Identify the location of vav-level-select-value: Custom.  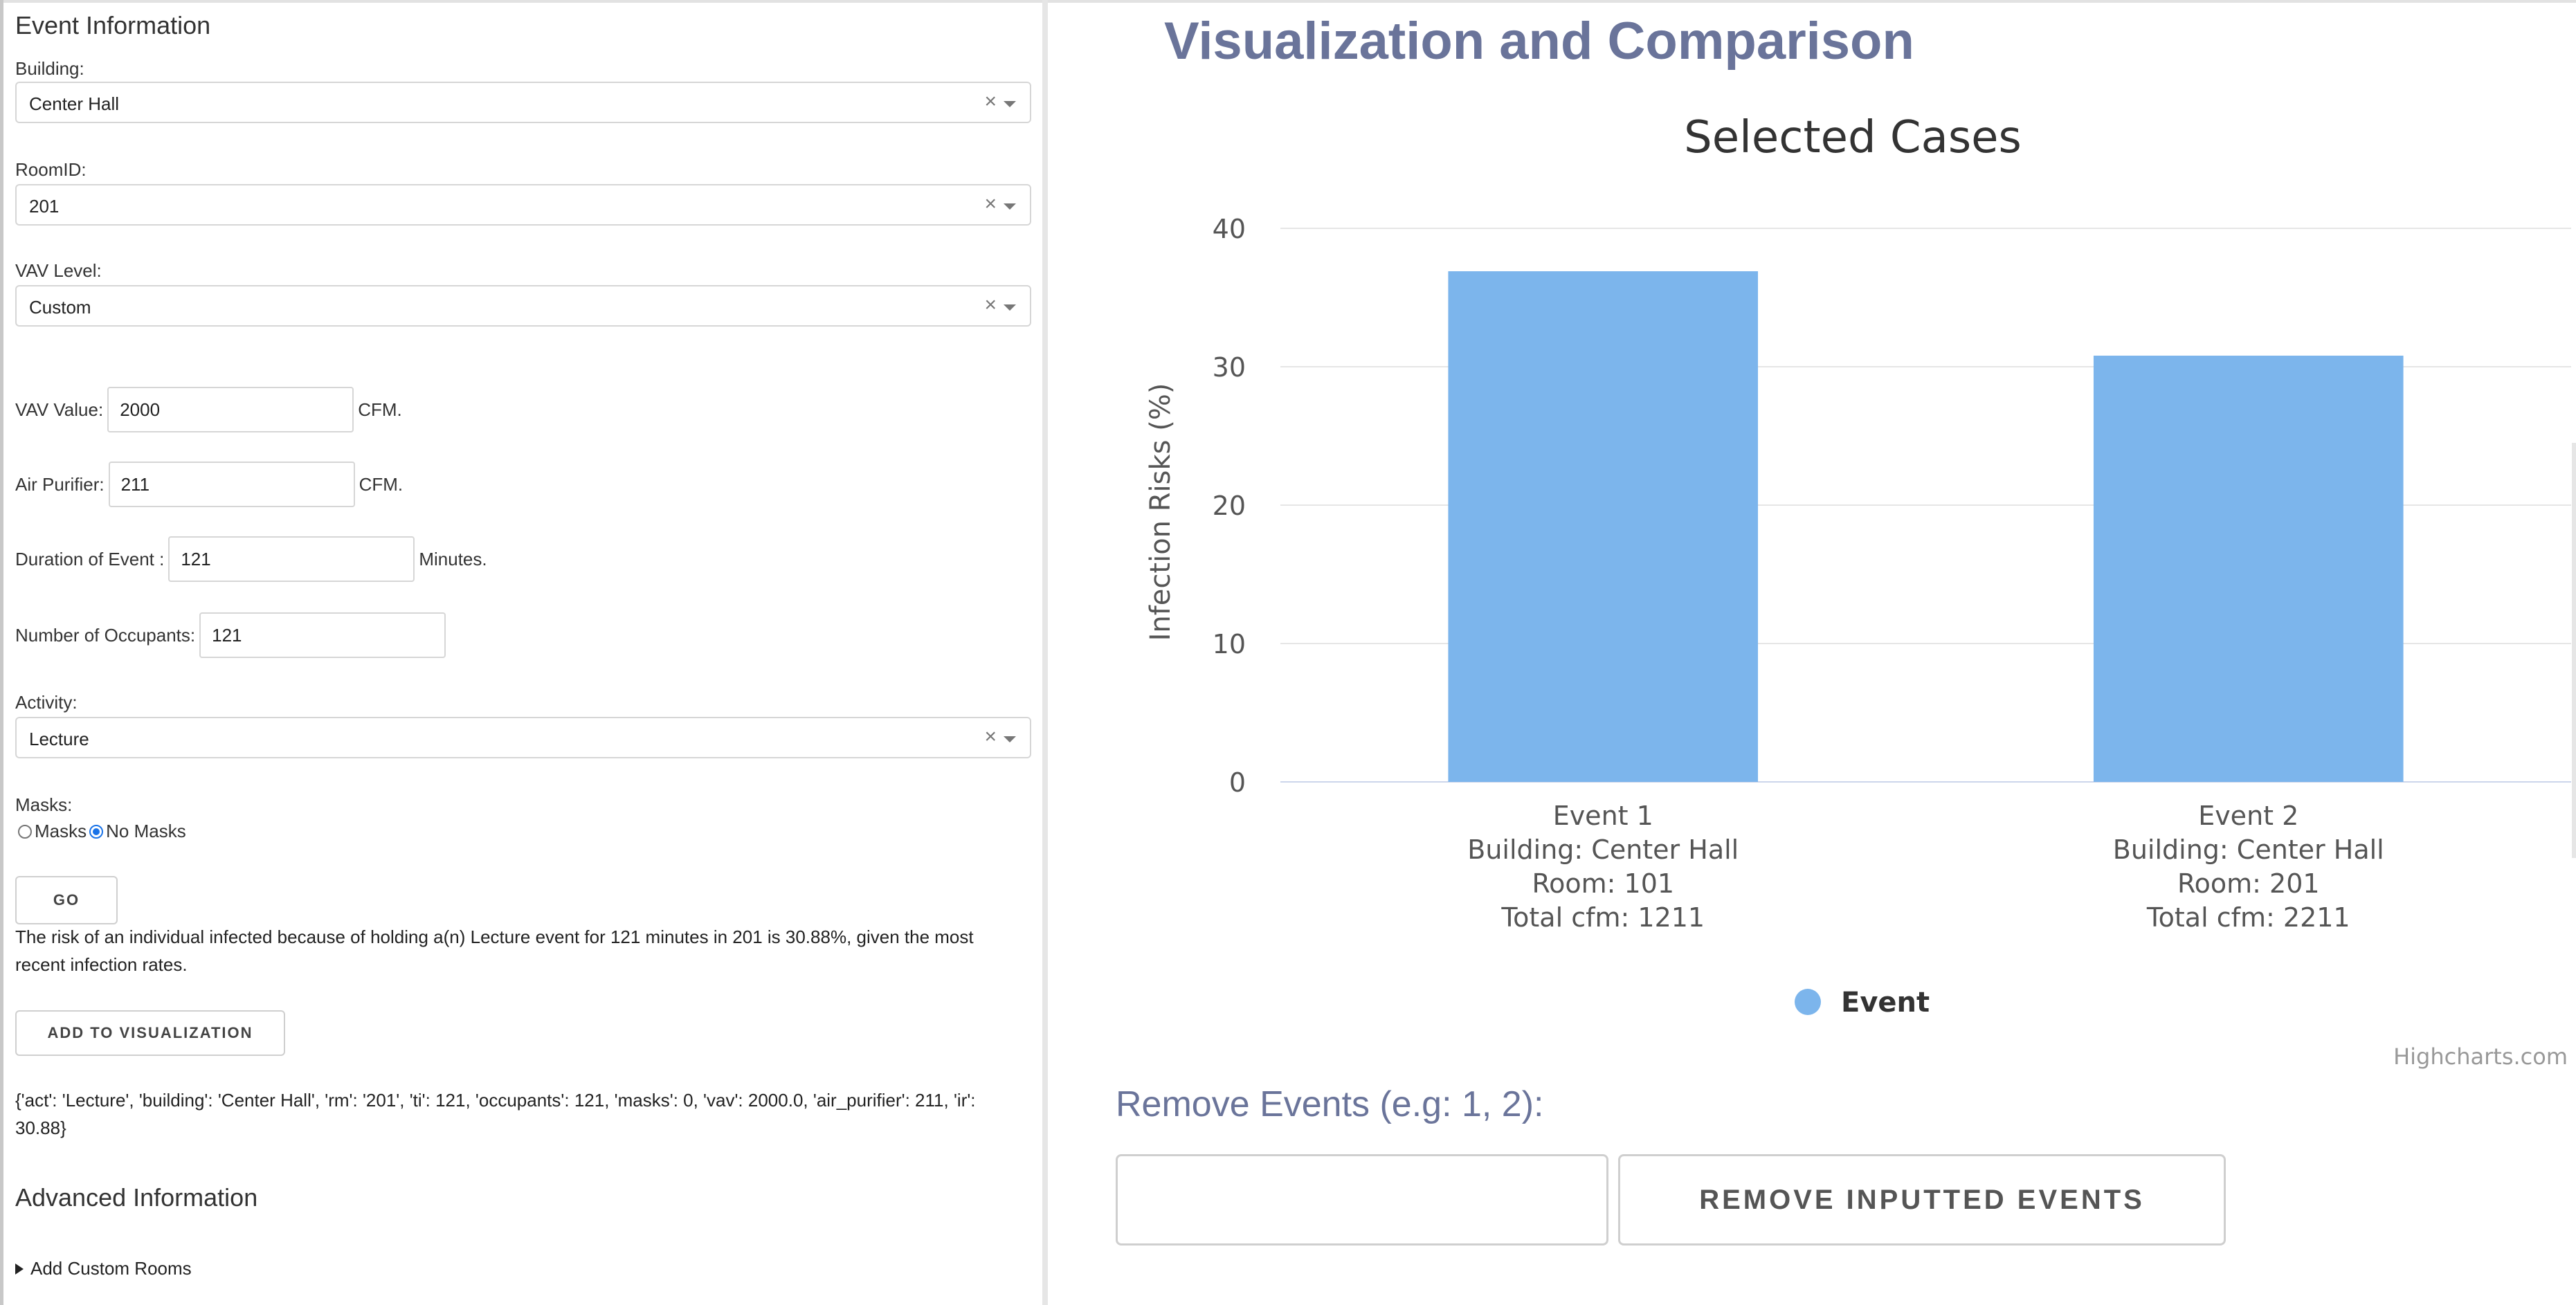
(60, 307).